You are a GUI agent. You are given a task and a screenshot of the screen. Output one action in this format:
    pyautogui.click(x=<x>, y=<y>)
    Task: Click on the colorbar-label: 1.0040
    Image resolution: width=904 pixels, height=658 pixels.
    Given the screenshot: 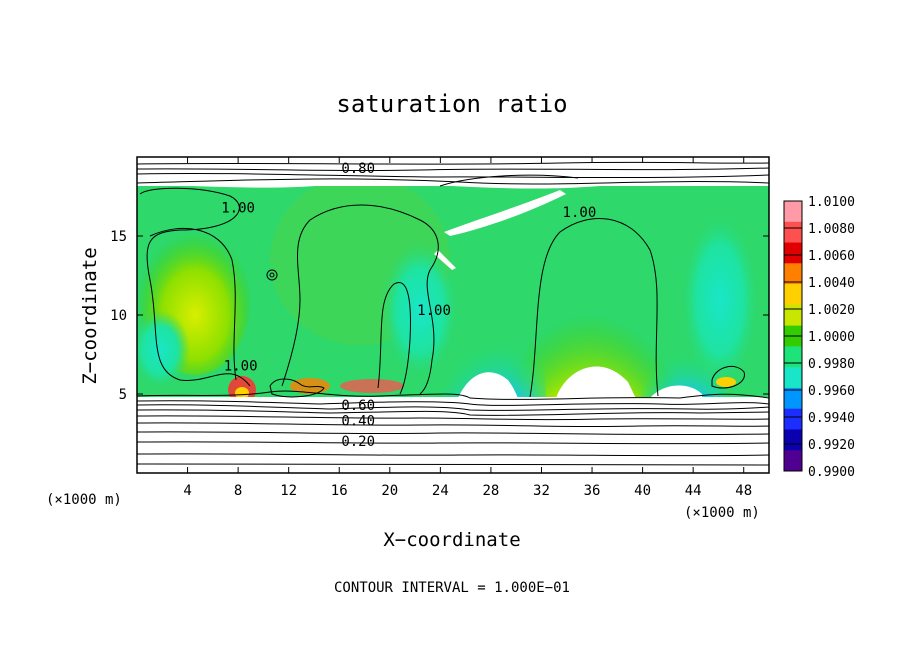 What is the action you would take?
    pyautogui.click(x=831, y=283)
    